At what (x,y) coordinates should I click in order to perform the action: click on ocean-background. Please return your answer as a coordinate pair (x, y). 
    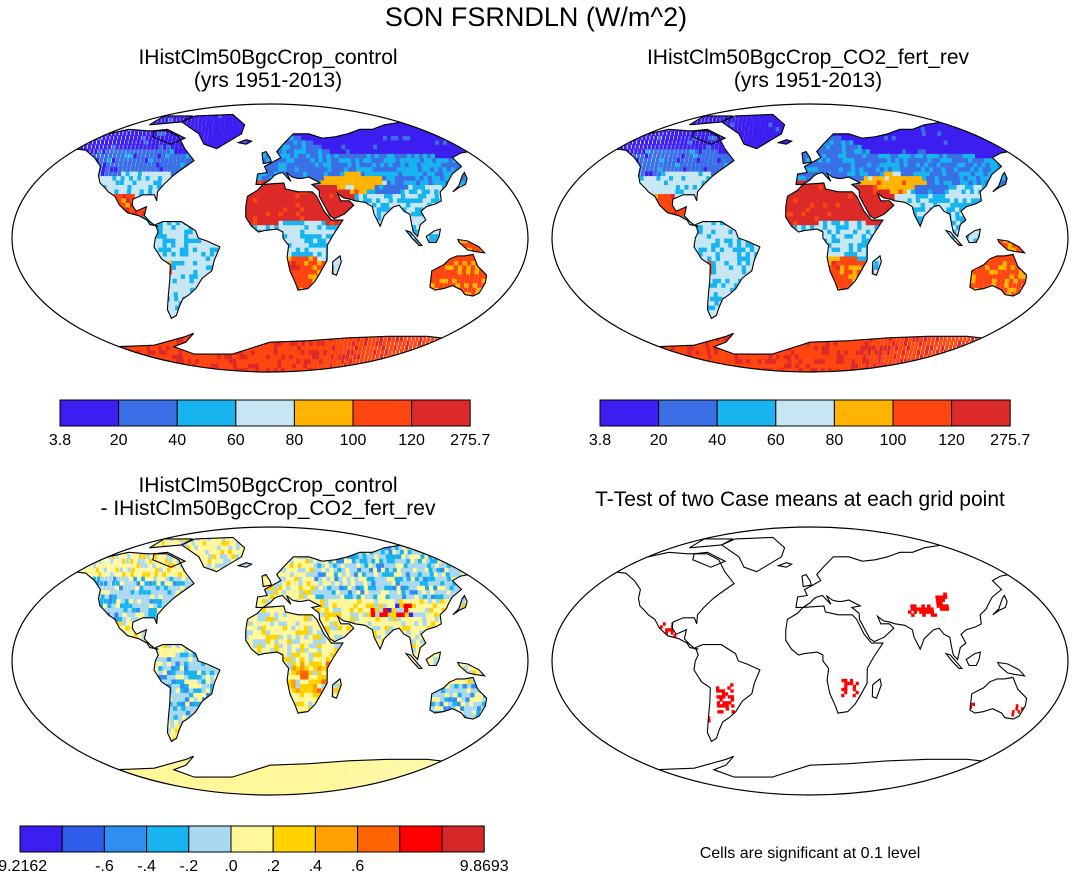
    Looking at the image, I should click on (810, 661).